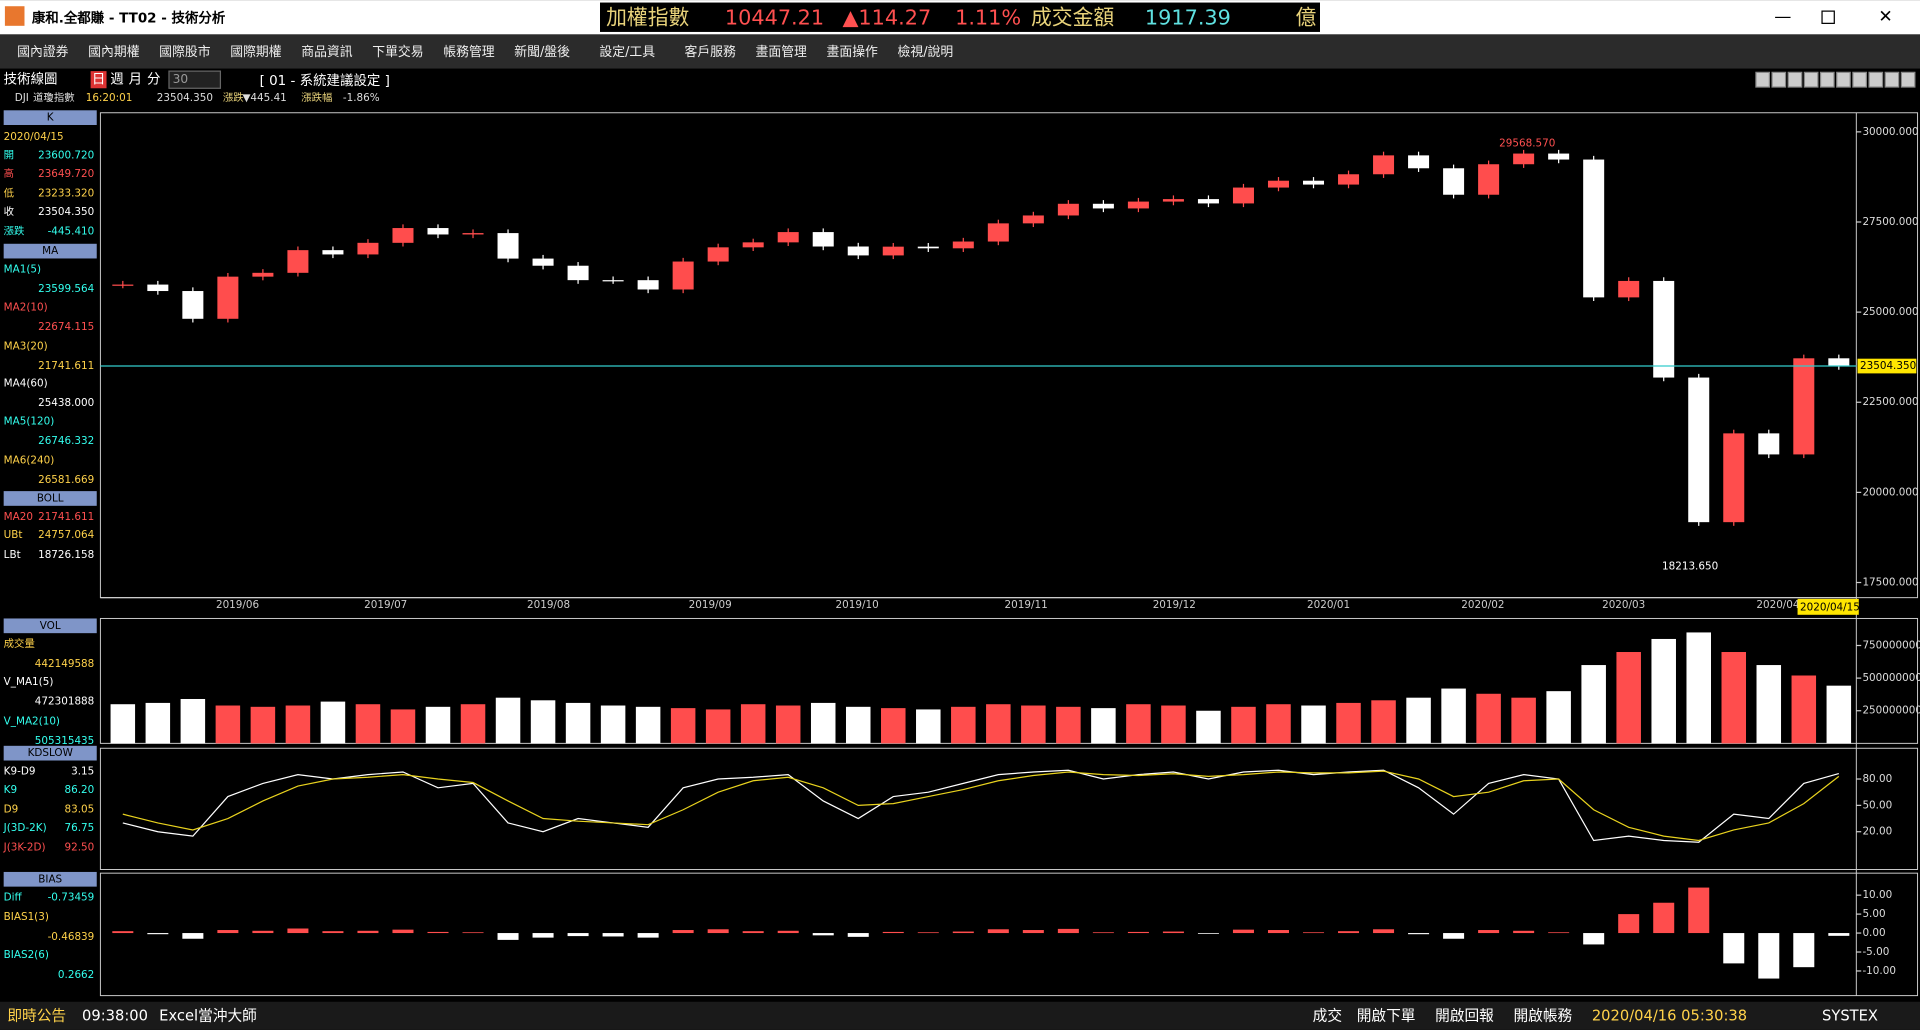  What do you see at coordinates (50, 498) in the screenshot?
I see `section-title: BOLL` at bounding box center [50, 498].